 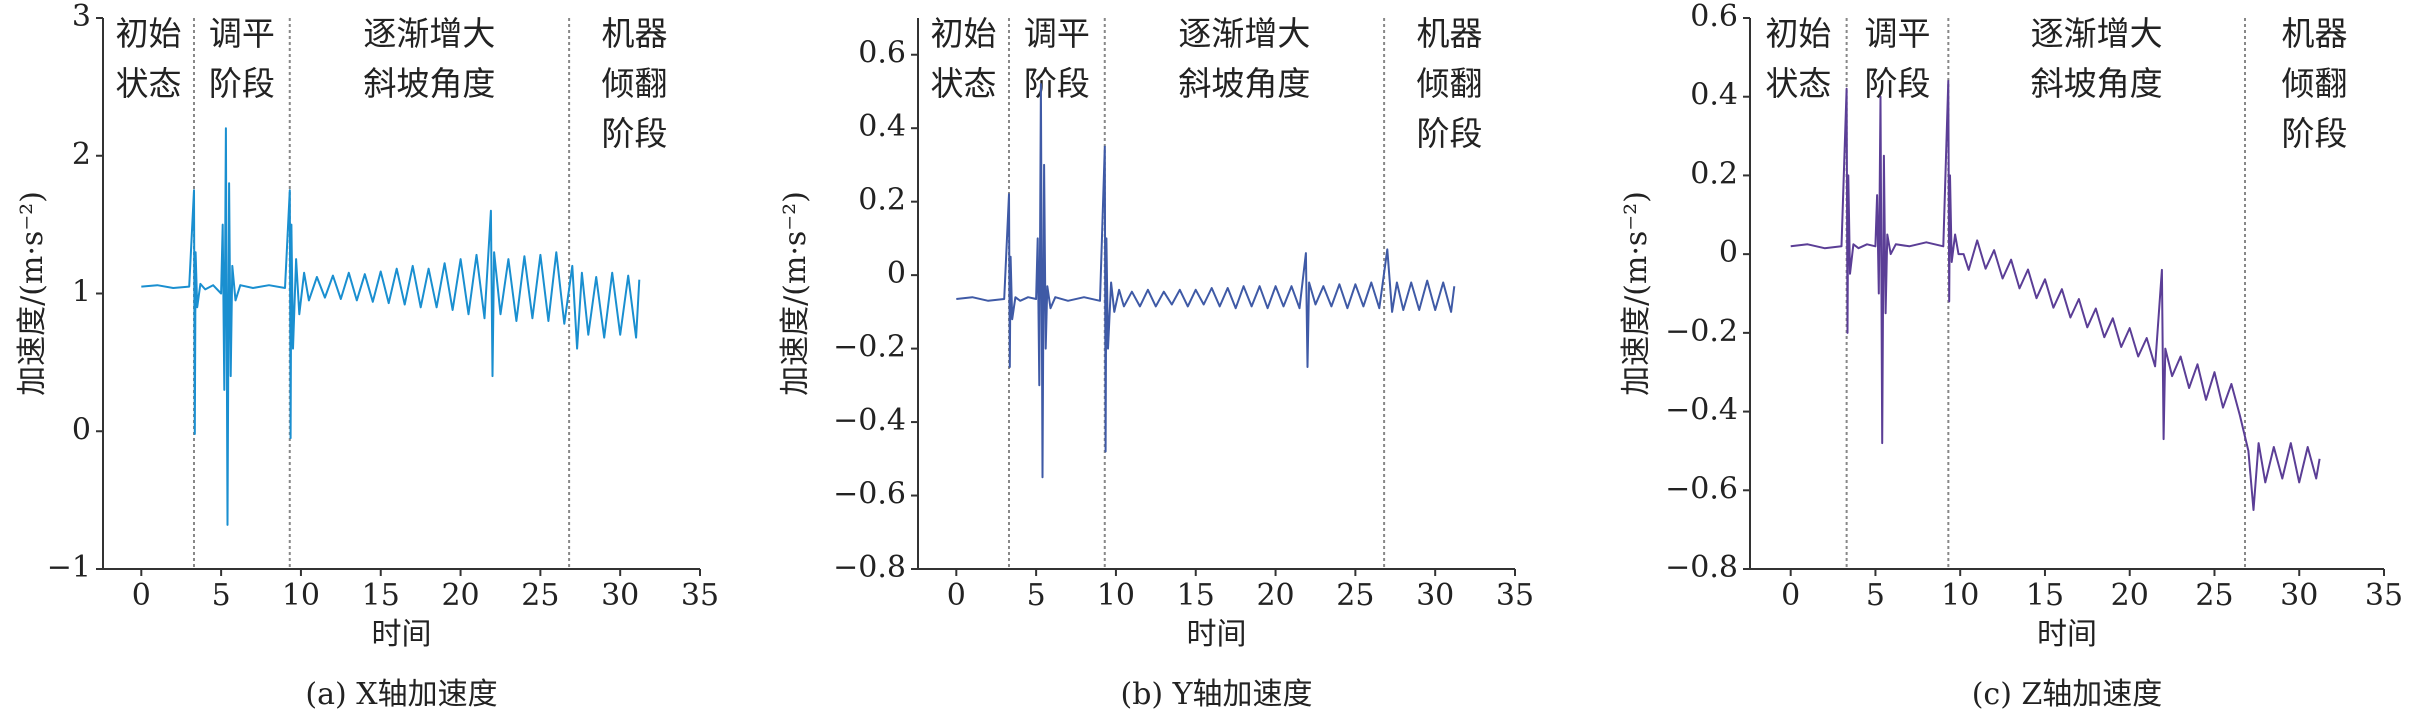 I want to click on caption: (c) Z轴加速度, so click(x=2067, y=694).